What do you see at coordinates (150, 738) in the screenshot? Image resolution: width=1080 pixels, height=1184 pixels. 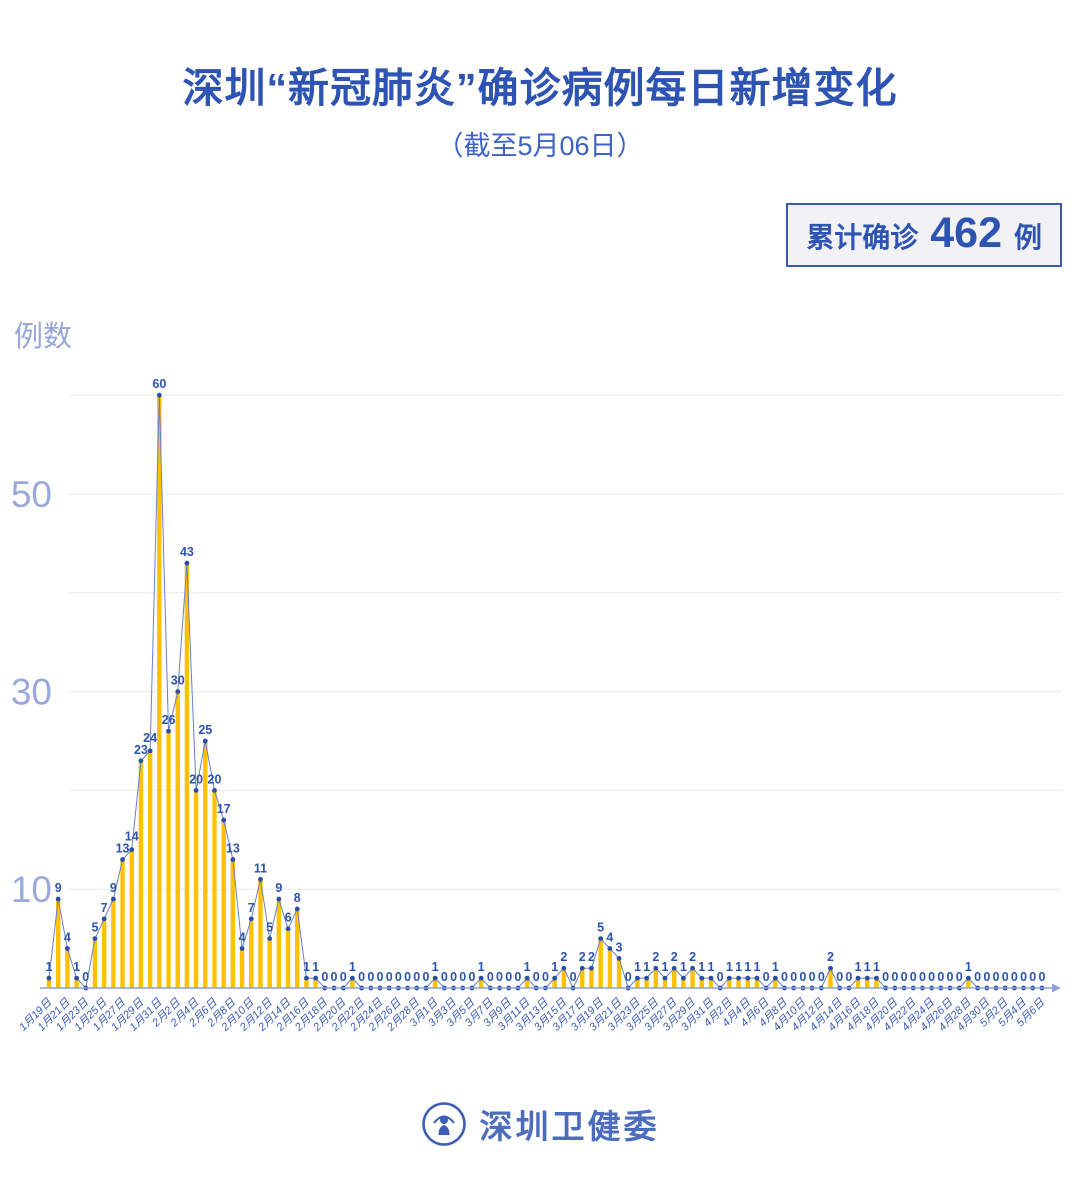 I see `svg-text: 24` at bounding box center [150, 738].